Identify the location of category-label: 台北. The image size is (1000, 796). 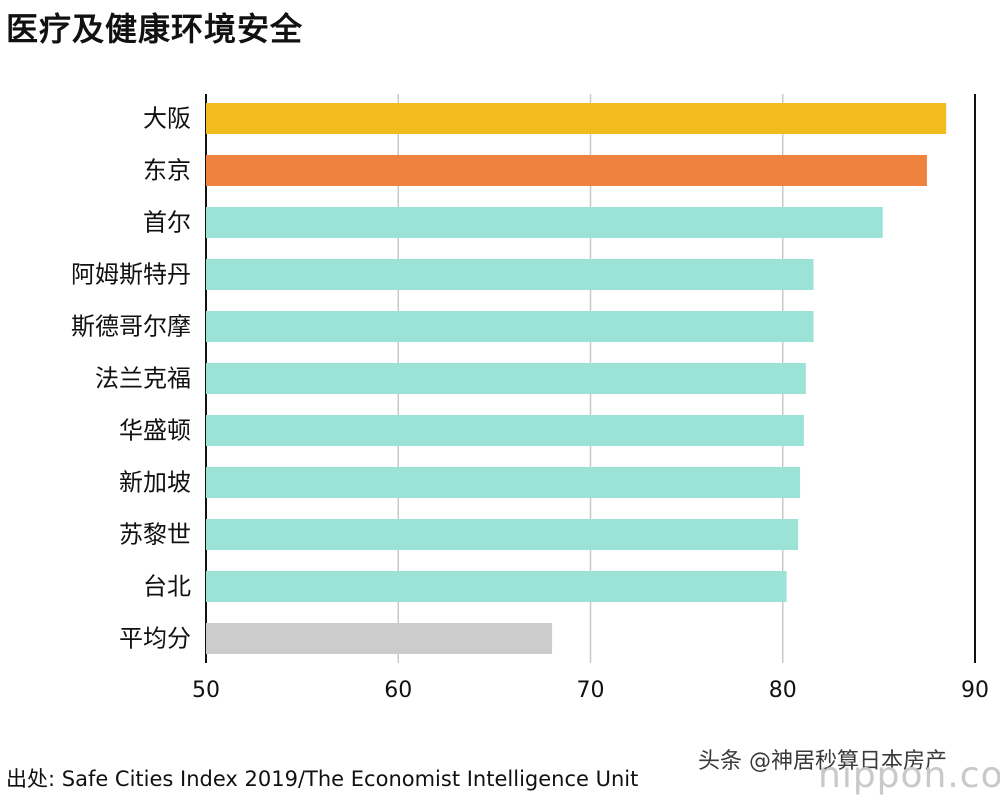
(167, 587).